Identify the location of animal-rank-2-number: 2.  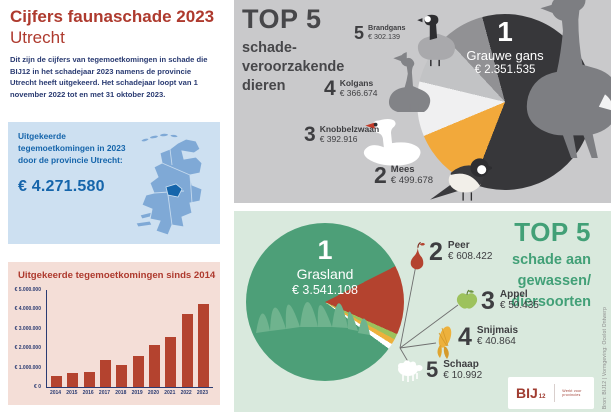
(380, 175).